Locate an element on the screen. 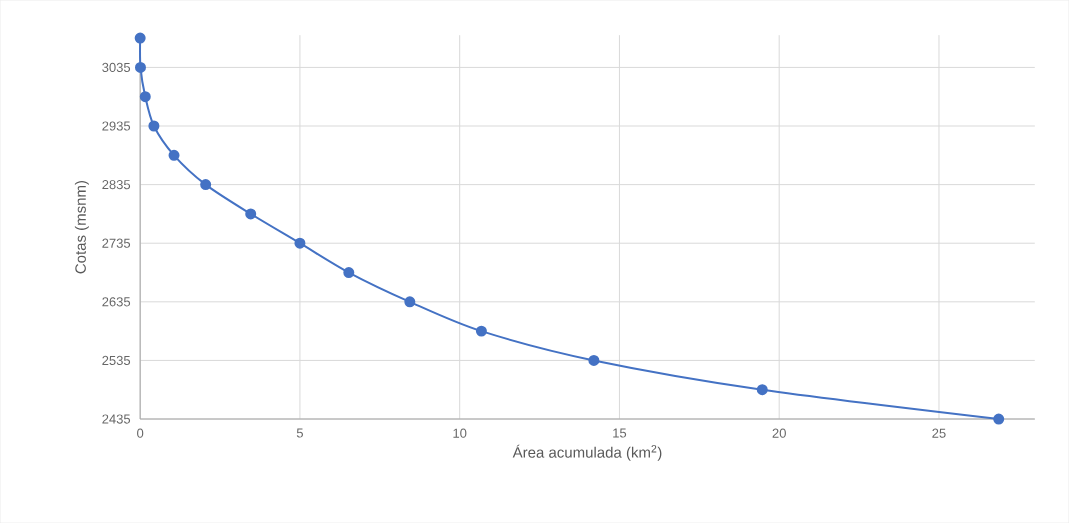 This screenshot has height=523, width=1069. x-axis-title: Área acumulada (km$^{2}$) is located at coordinates (587, 452).